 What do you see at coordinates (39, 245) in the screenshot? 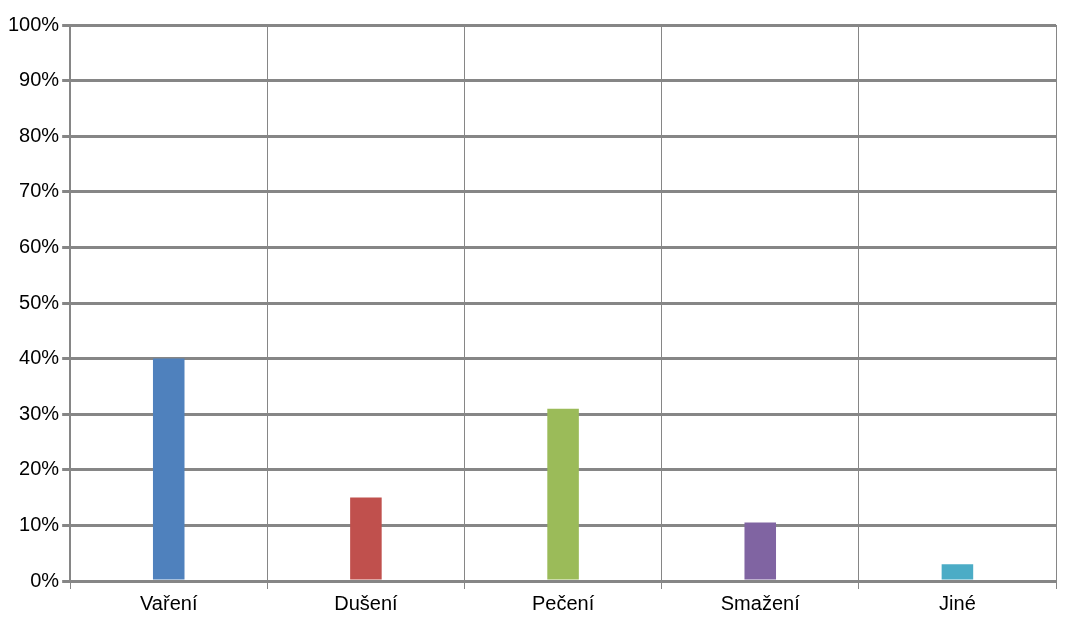
I see `y-tick-label: 60%` at bounding box center [39, 245].